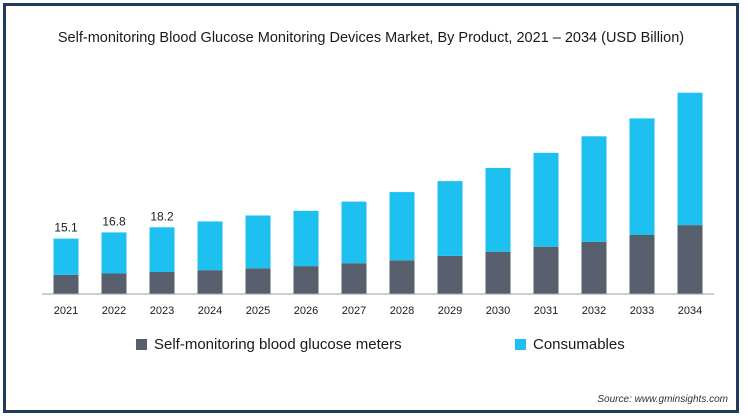  What do you see at coordinates (690, 259) in the screenshot?
I see `bar-meters-2034` at bounding box center [690, 259].